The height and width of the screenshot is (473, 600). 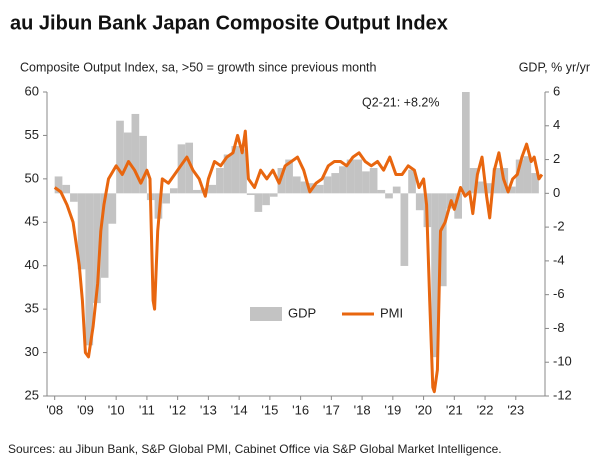 What do you see at coordinates (116, 409) in the screenshot?
I see `x-tick-label: '10` at bounding box center [116, 409].